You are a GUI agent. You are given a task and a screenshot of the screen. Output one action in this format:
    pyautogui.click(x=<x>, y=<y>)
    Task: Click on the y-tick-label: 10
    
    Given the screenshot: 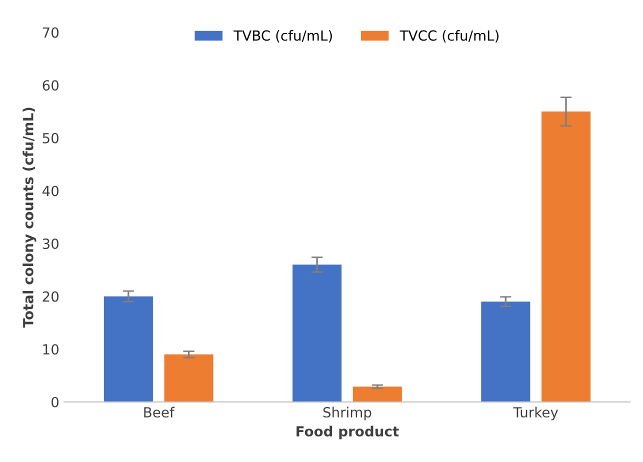 What is the action you would take?
    pyautogui.click(x=51, y=349)
    